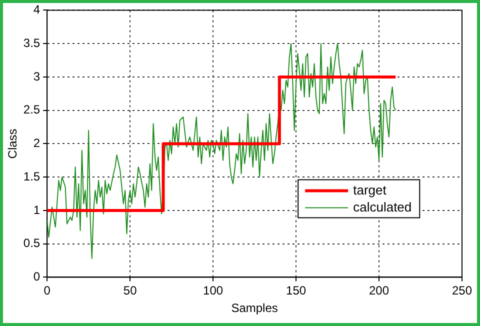 This screenshot has width=480, height=326. What do you see at coordinates (254, 308) in the screenshot?
I see `x-axis-title: Samples` at bounding box center [254, 308].